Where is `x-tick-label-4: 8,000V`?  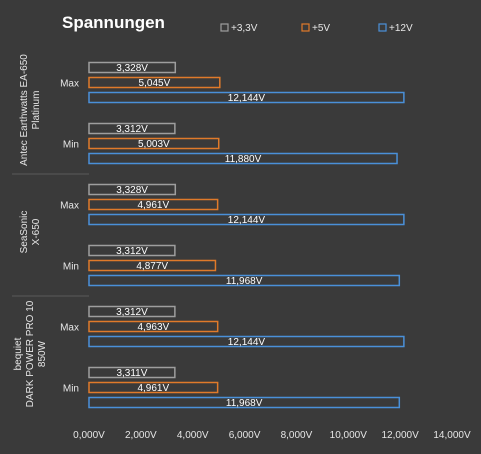 x-tick-label-4: 8,000V is located at coordinates (297, 435).